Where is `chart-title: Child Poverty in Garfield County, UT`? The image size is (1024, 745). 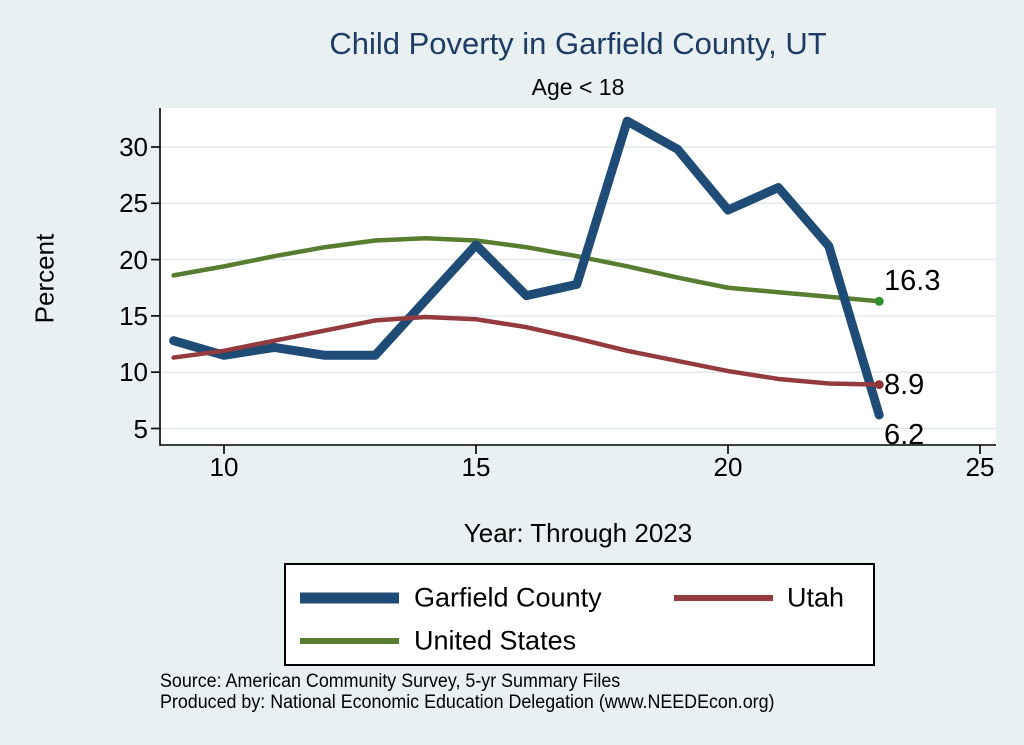
chart-title: Child Poverty in Garfield County, UT is located at coordinates (578, 43).